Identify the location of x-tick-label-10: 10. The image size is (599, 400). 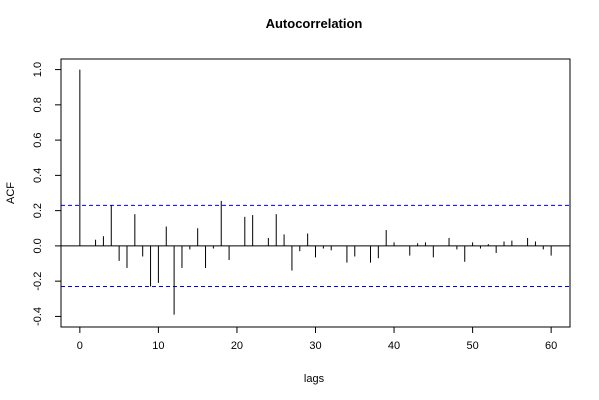
(158, 346).